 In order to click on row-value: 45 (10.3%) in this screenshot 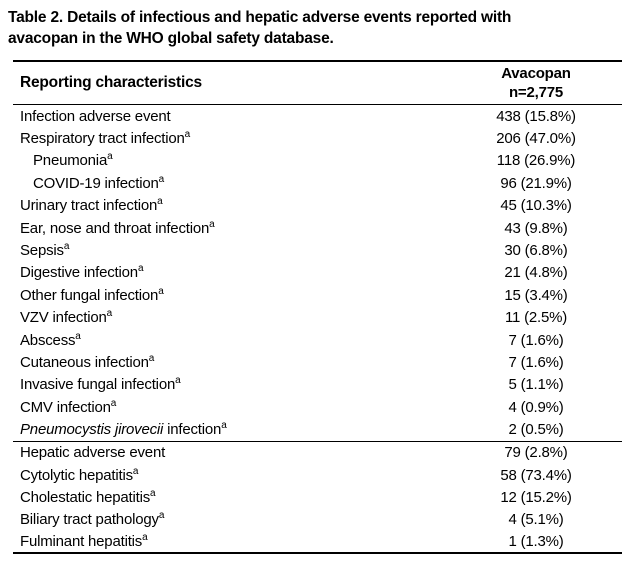, I will do `click(536, 206)`.